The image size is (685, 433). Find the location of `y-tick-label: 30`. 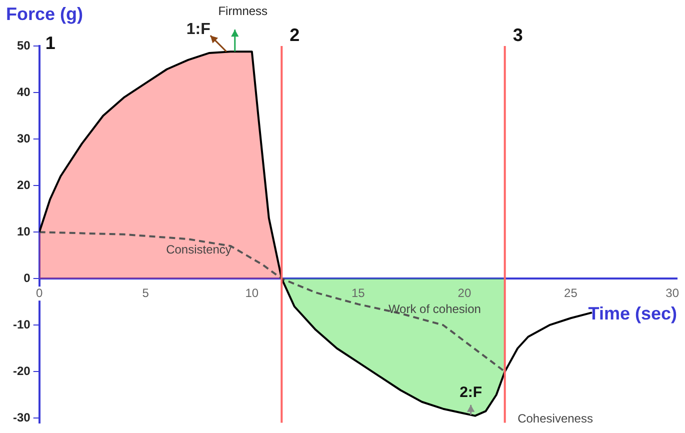

y-tick-label: 30 is located at coordinates (23, 138).